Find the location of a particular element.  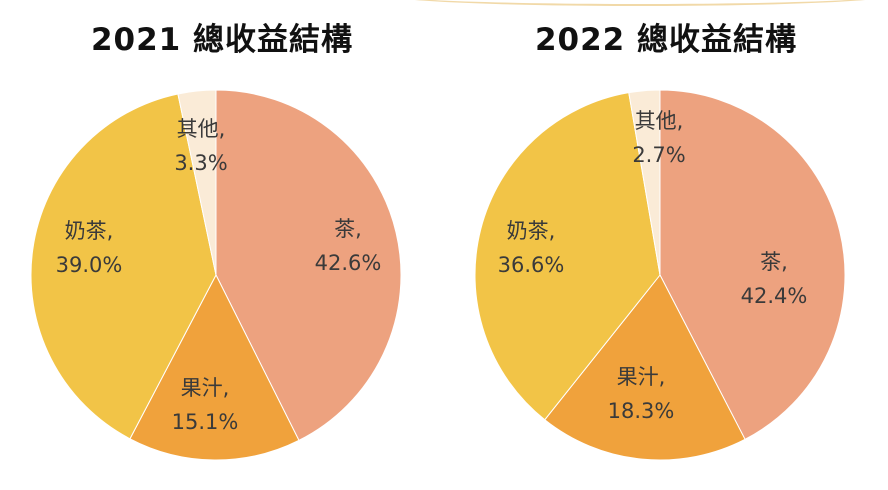

slice-value: 42.4% is located at coordinates (774, 296).